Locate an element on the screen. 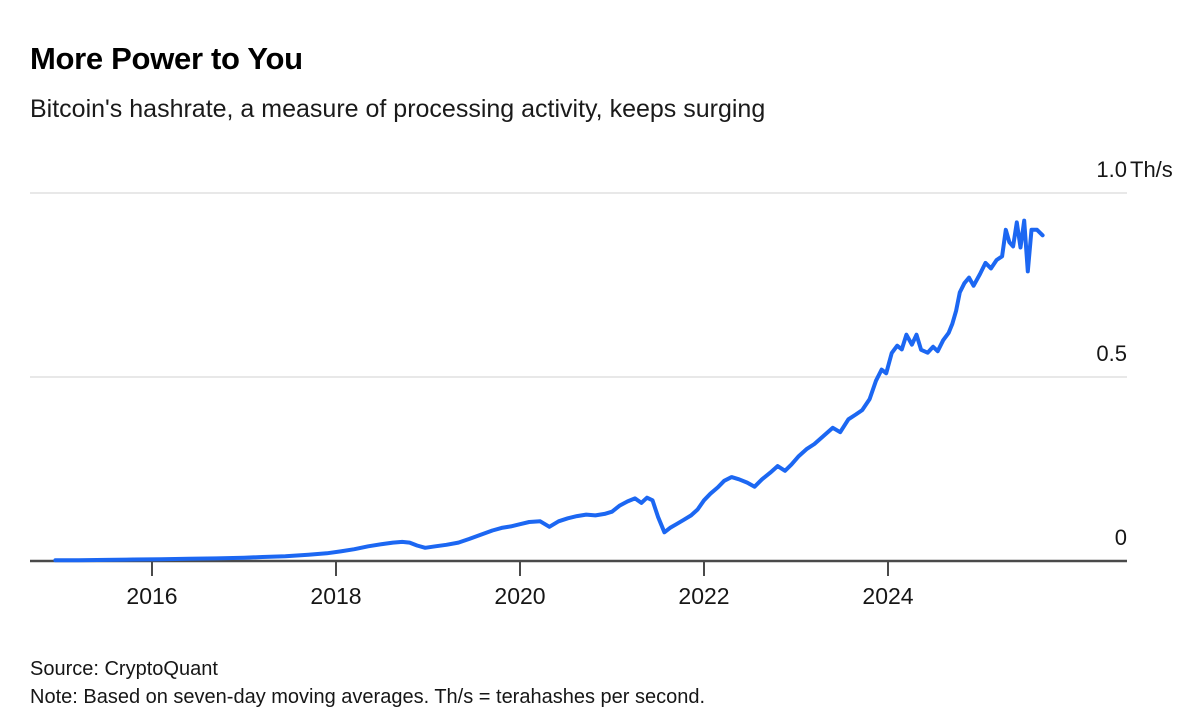 The width and height of the screenshot is (1200, 727). source-text: Source: CryptoQuant is located at coordinates (124, 669).